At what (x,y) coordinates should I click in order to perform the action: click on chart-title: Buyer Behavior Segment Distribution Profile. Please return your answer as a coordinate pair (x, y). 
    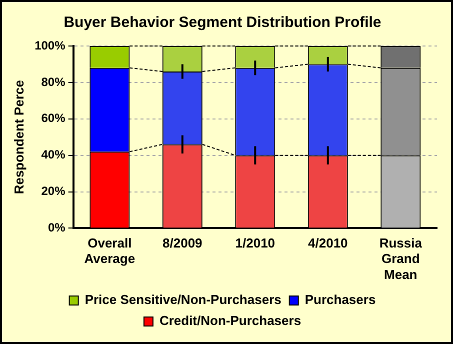
    Looking at the image, I should click on (223, 23).